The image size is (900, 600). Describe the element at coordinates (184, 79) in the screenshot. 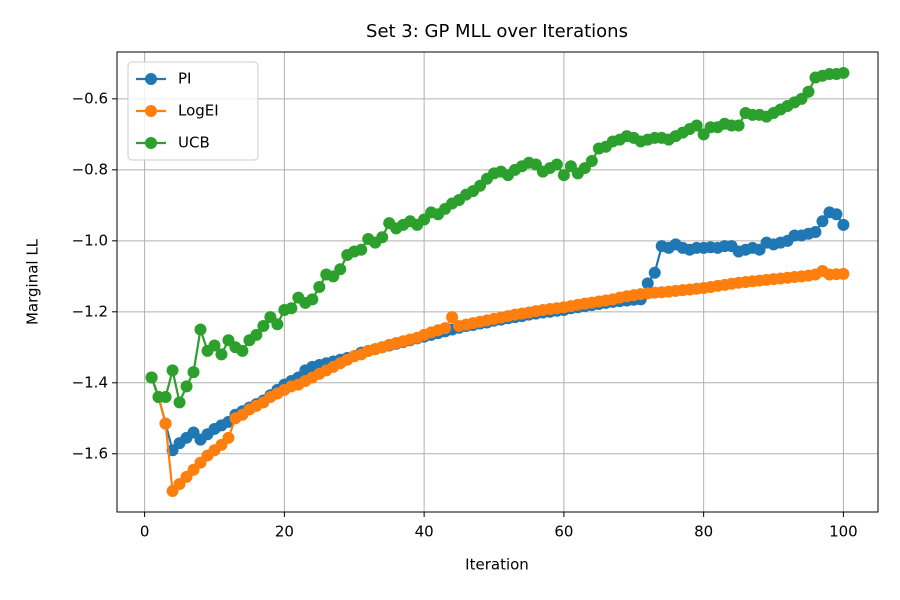

I see `legend-label: PI` at that location.